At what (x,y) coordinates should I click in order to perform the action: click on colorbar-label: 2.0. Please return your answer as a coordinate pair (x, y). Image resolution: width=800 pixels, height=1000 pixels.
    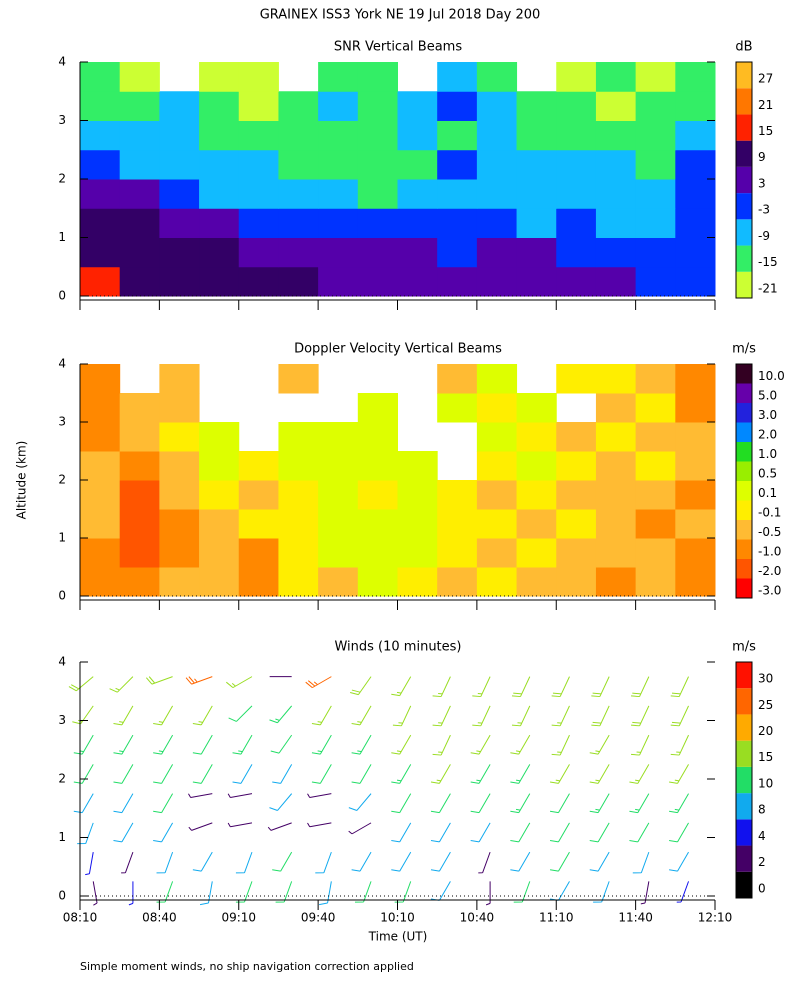
    Looking at the image, I should click on (767, 435).